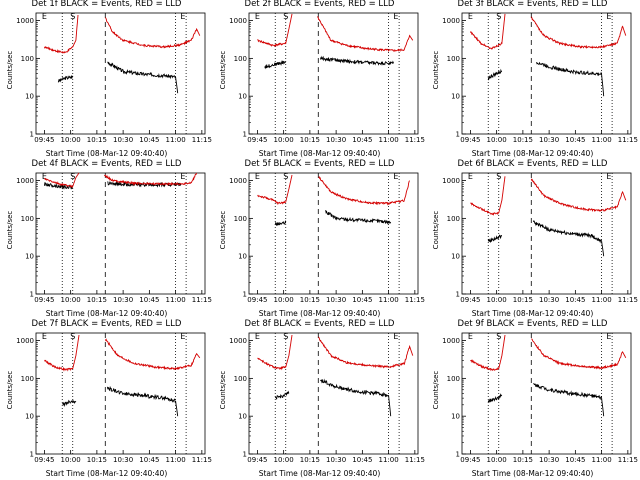 The image size is (640, 480). Describe the element at coordinates (319, 4) in the screenshot. I see `panel-title: Det 2f BLACK = Events, RED = LLD` at that location.